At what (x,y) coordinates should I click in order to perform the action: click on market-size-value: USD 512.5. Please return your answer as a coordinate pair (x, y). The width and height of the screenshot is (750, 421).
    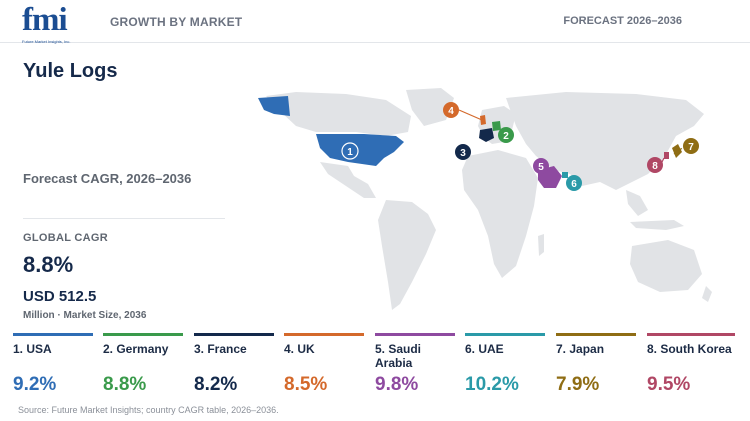
    Looking at the image, I should click on (60, 296).